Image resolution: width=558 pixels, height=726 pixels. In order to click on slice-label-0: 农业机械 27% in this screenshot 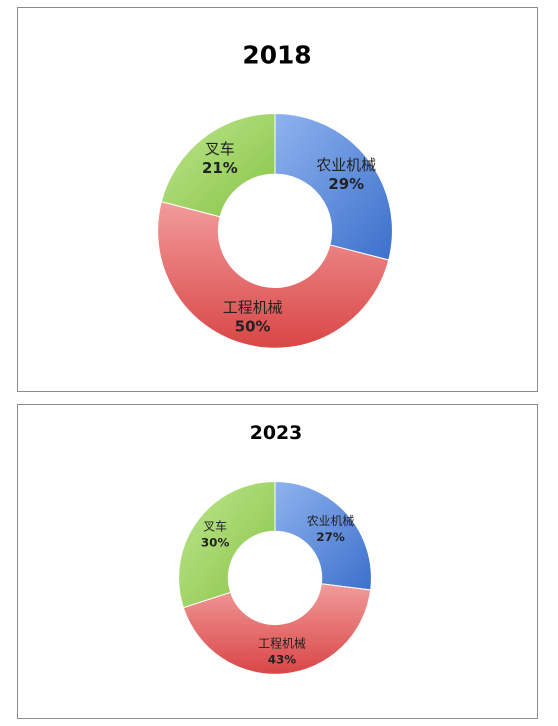, I will do `click(331, 529)`.